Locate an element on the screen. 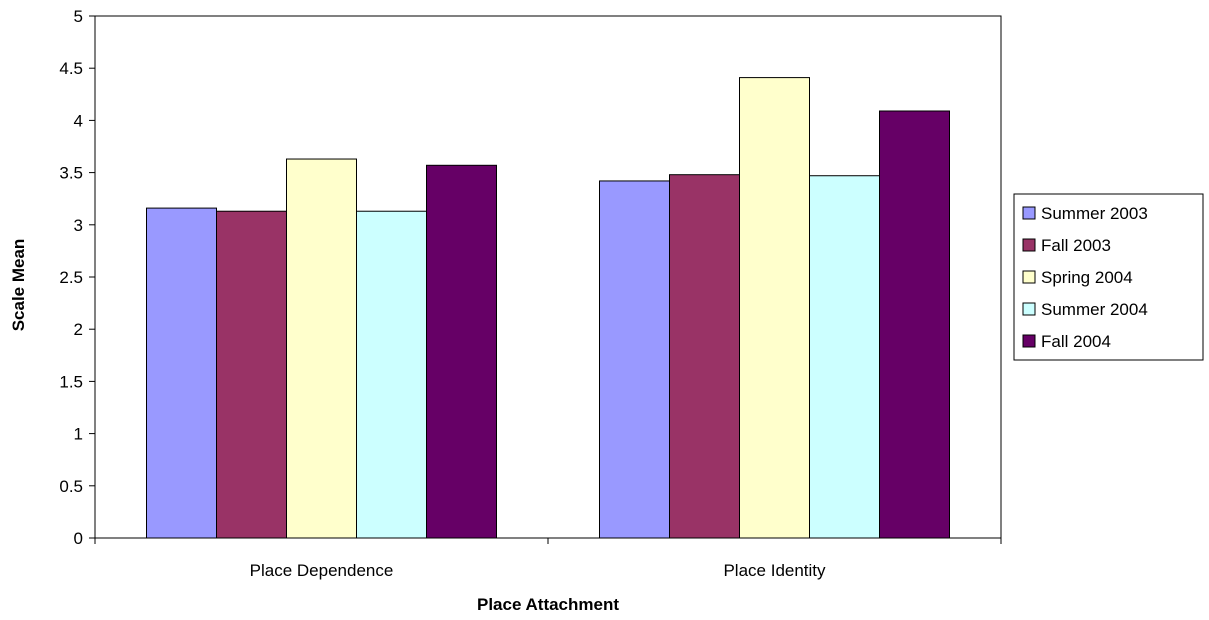 The width and height of the screenshot is (1209, 620). y-tick-label: 1 is located at coordinates (78, 434).